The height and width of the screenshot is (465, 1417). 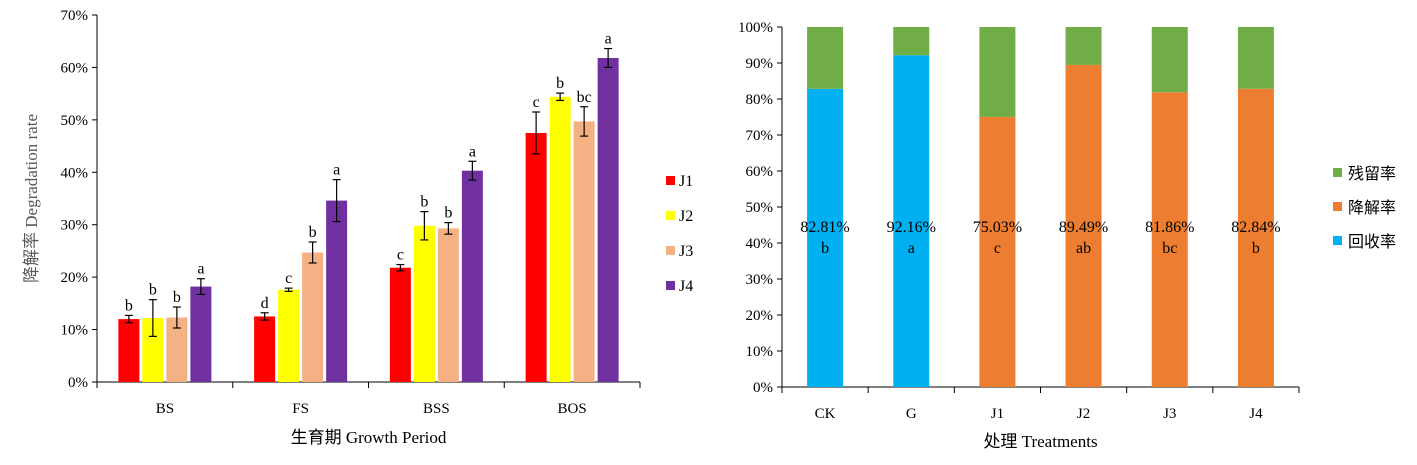 What do you see at coordinates (1083, 248) in the screenshot?
I see `significance-letter: ab` at bounding box center [1083, 248].